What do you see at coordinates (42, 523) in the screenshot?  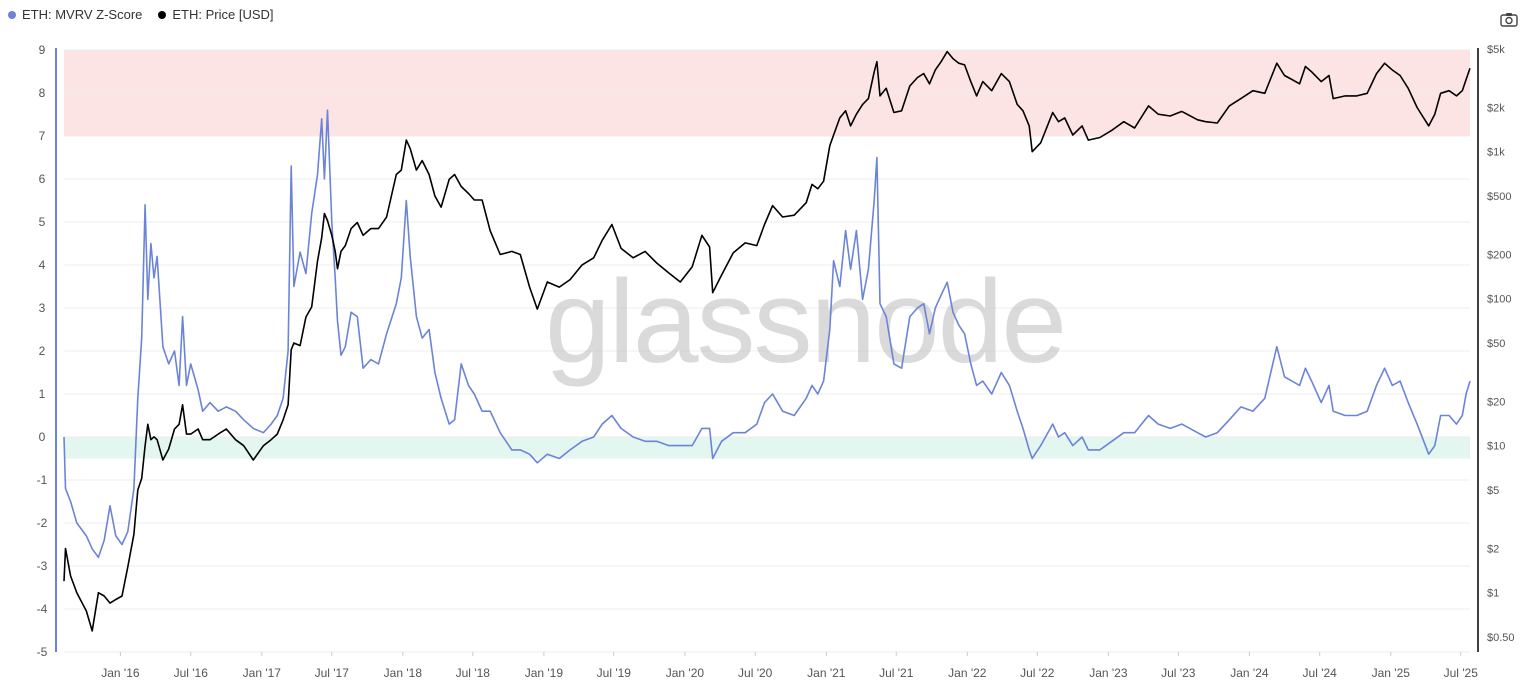 I see `y-left-tick-label: -2` at bounding box center [42, 523].